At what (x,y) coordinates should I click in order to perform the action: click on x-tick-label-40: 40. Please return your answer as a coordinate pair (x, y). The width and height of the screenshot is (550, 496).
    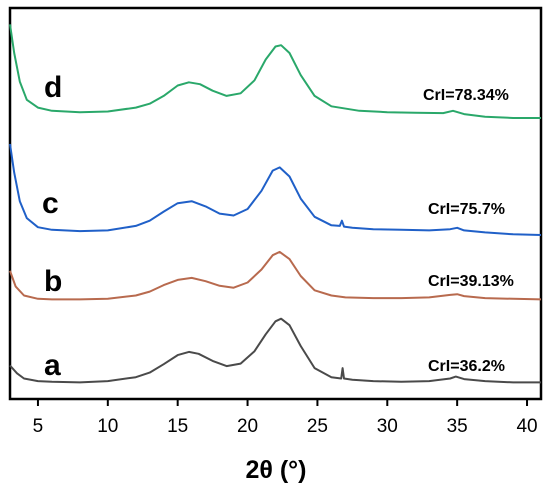
    Looking at the image, I should click on (526, 426).